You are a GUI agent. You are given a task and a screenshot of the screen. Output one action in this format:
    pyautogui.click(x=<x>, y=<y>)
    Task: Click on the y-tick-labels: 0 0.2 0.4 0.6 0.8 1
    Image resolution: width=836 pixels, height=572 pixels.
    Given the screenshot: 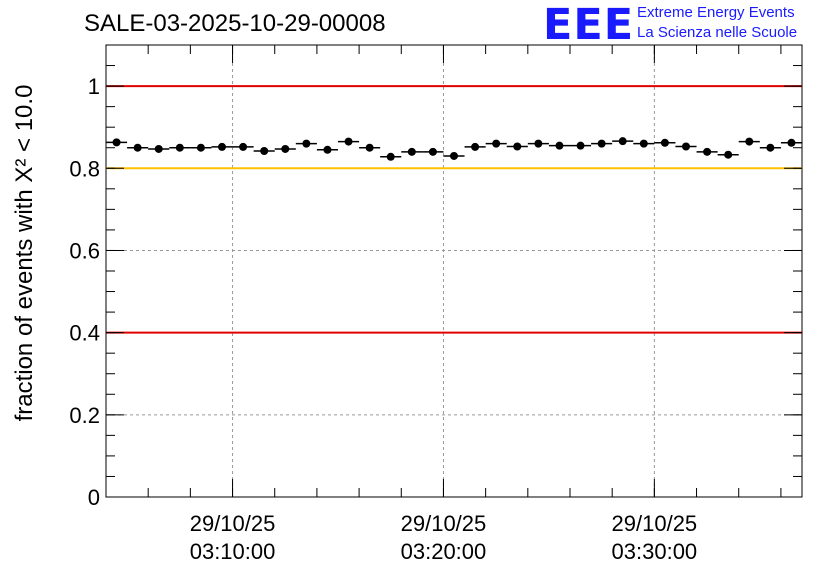 What is the action you would take?
    pyautogui.click(x=84, y=292)
    